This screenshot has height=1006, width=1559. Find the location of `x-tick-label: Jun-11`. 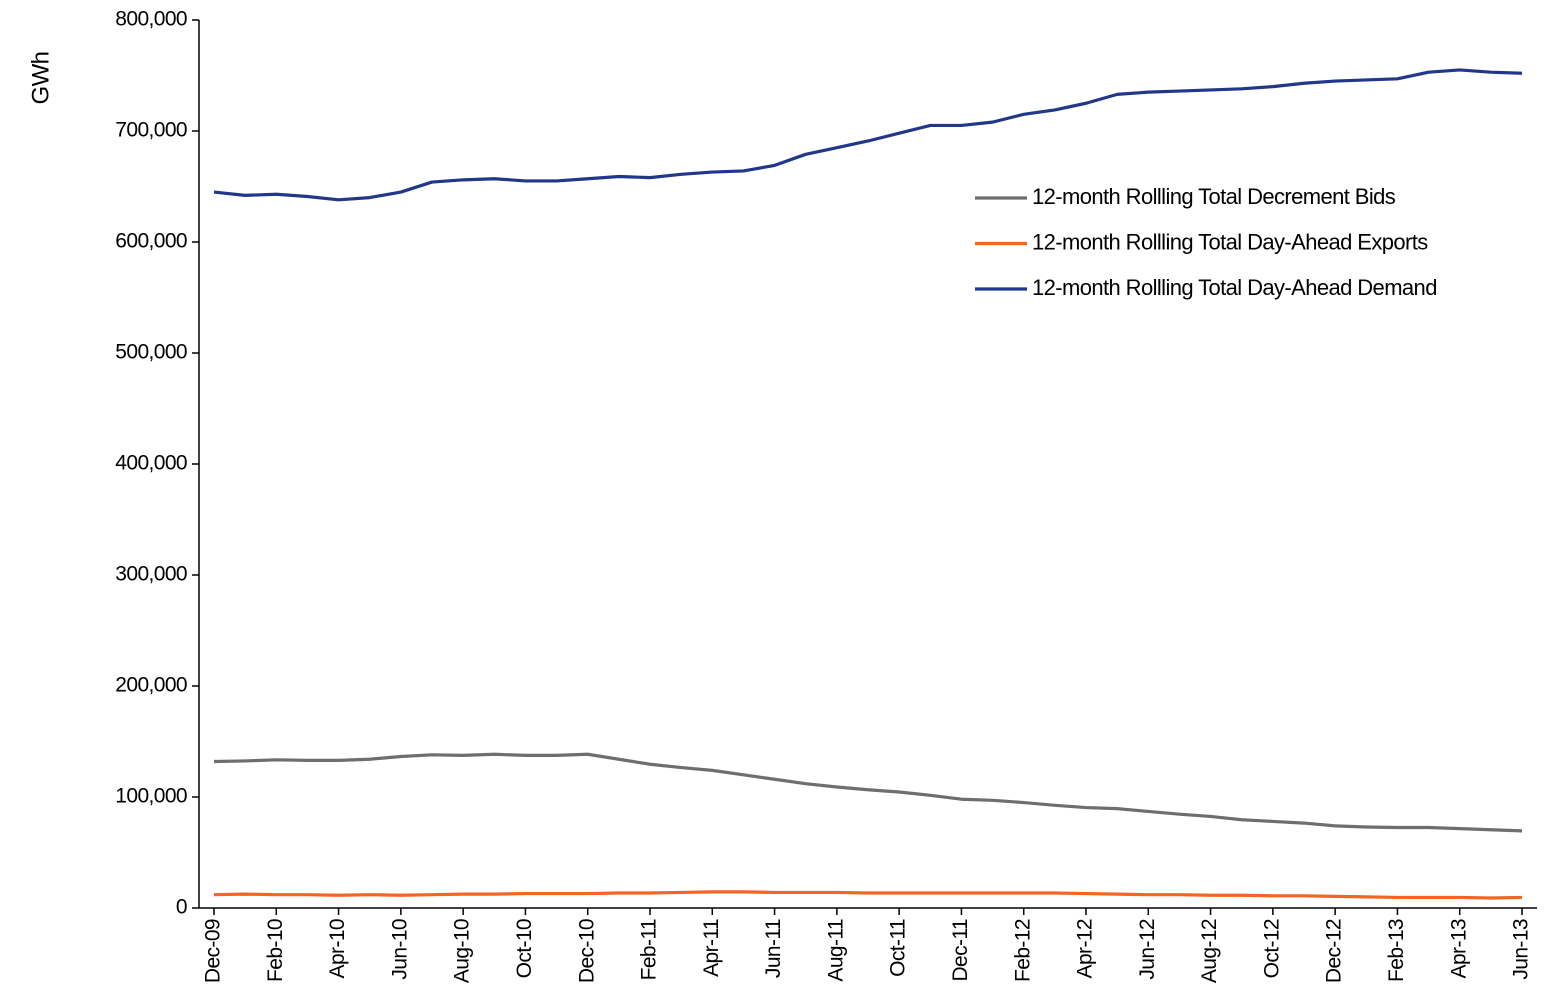

x-tick-label: Jun-11 is located at coordinates (773, 948).